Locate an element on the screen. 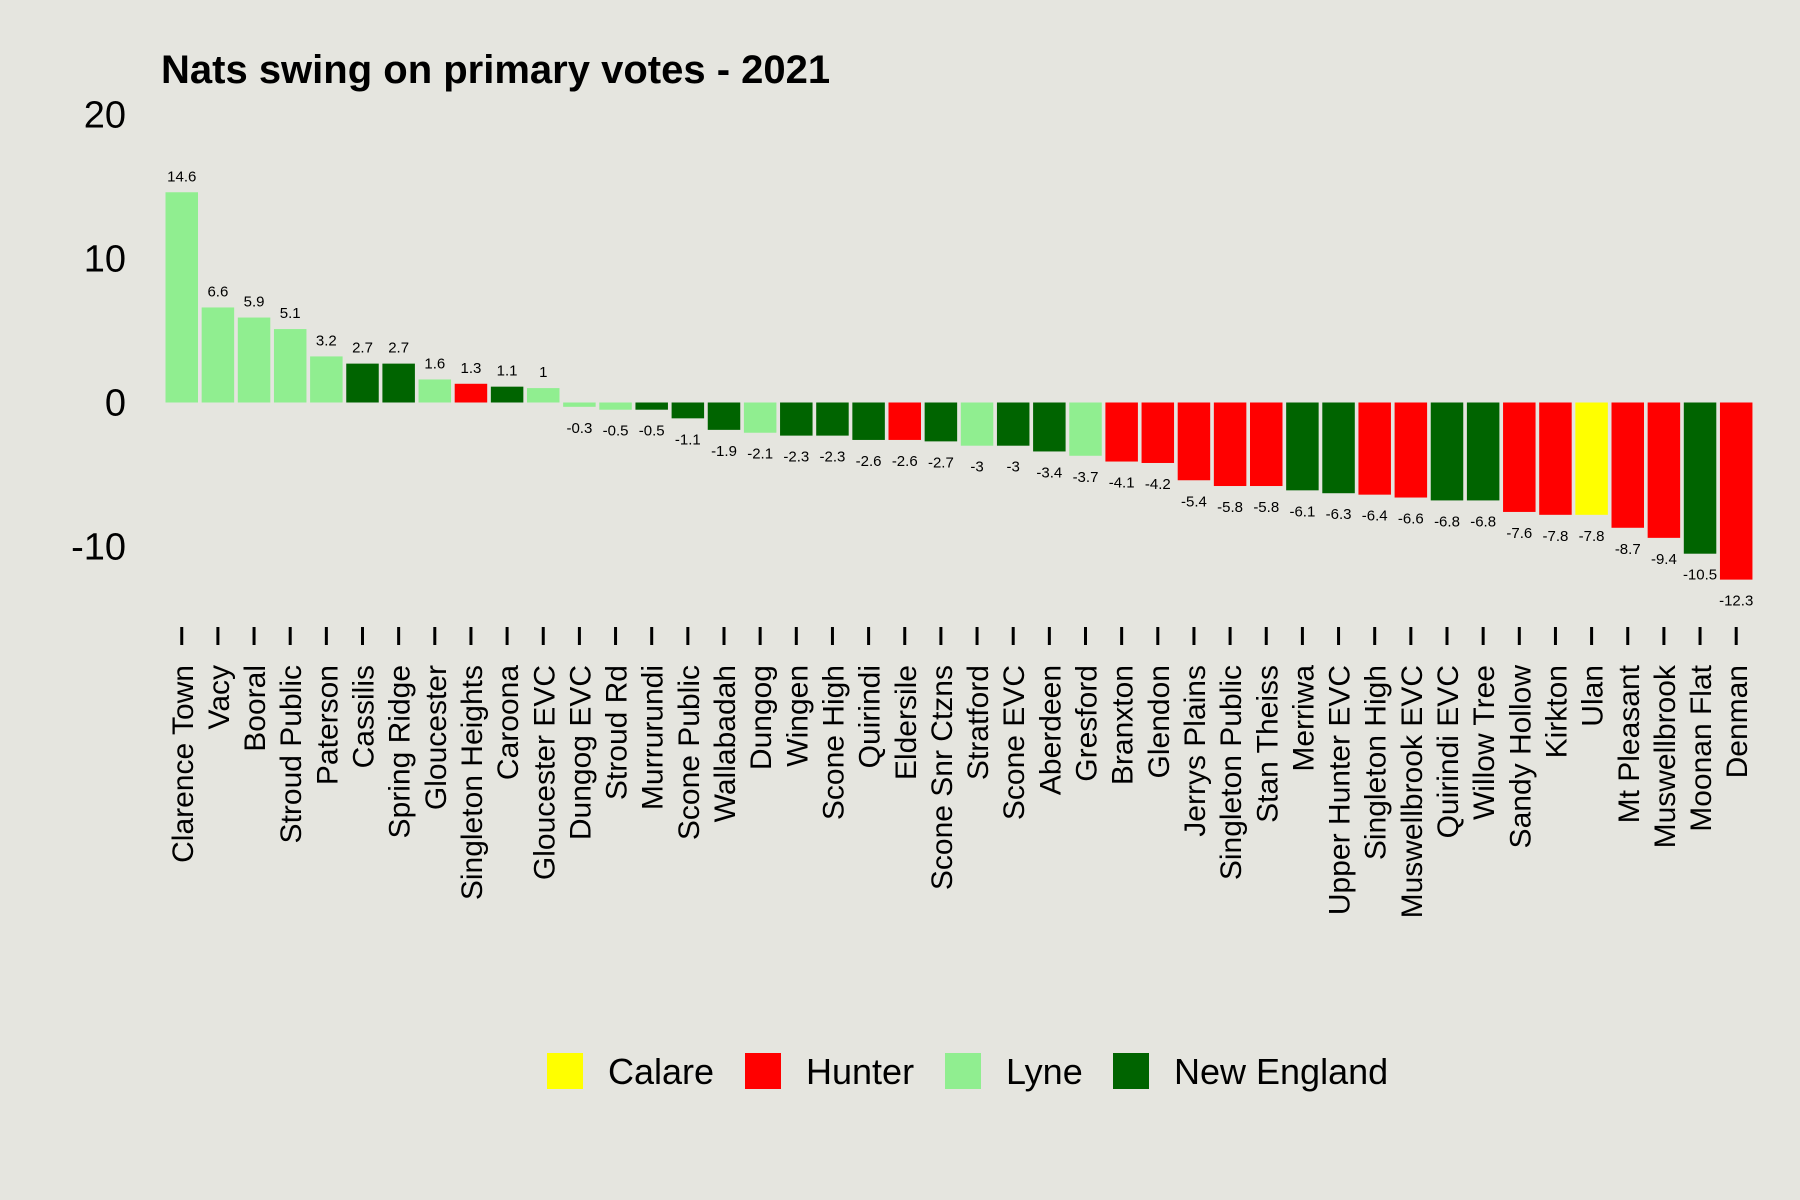  x-tick-label: Murrurundi is located at coordinates (653, 737).